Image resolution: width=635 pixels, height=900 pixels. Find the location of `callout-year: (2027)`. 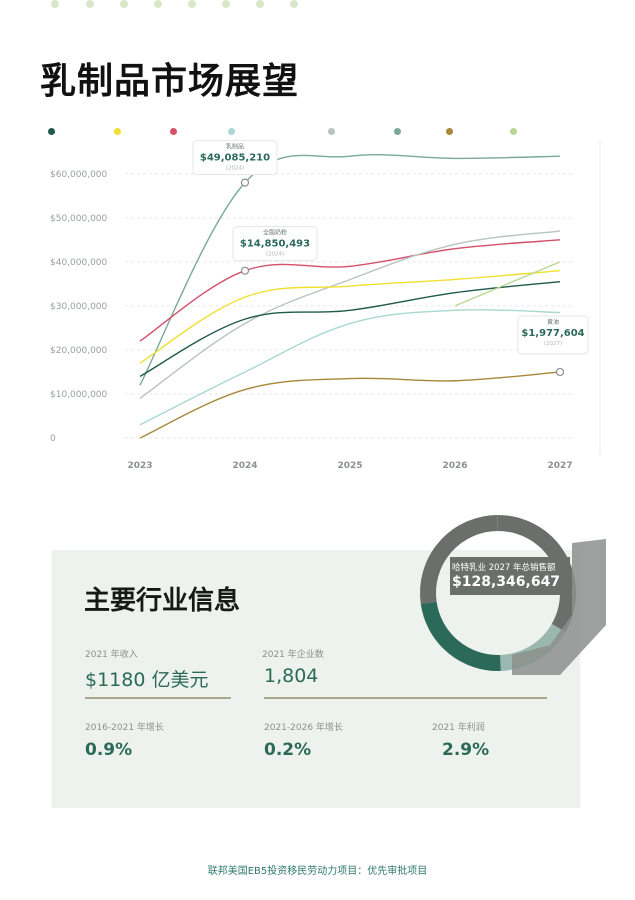

callout-year: (2027) is located at coordinates (553, 344).